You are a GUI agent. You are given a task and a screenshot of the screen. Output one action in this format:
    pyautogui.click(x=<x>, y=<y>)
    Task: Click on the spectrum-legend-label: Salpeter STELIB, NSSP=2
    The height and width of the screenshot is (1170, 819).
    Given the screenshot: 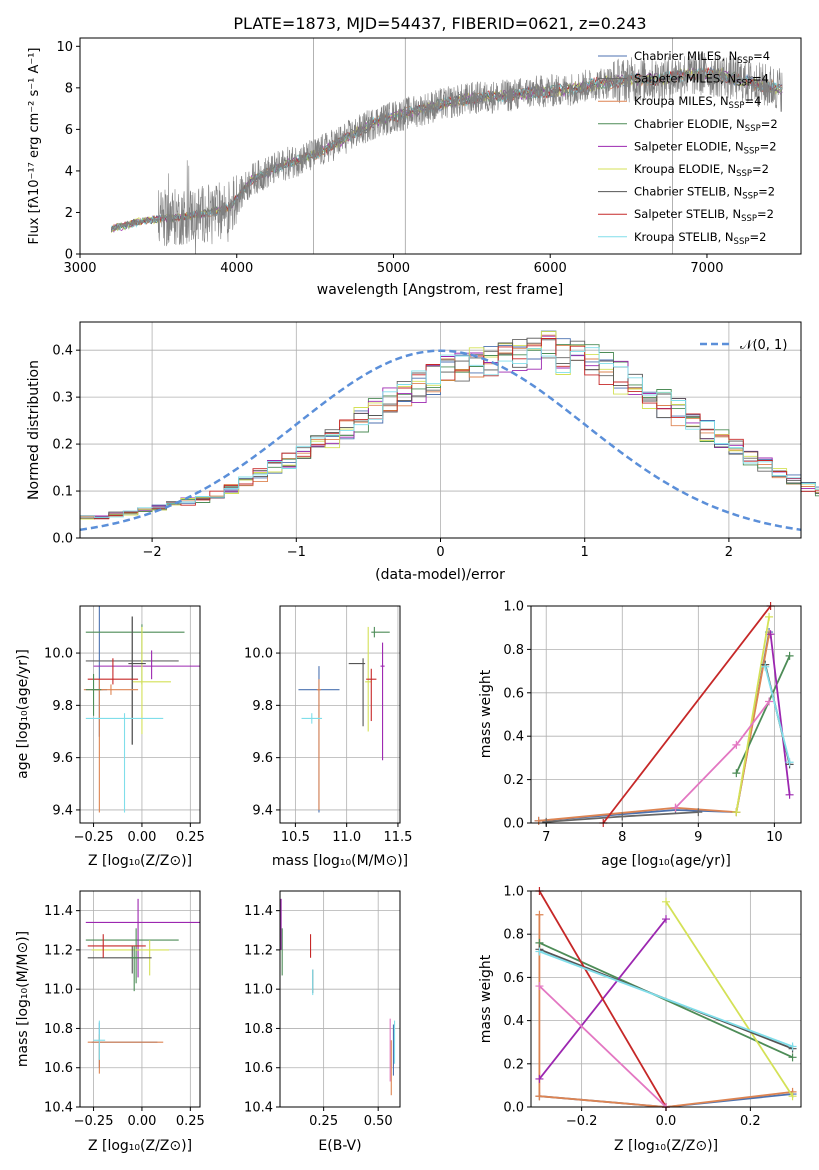 What is the action you would take?
    pyautogui.click(x=704, y=215)
    